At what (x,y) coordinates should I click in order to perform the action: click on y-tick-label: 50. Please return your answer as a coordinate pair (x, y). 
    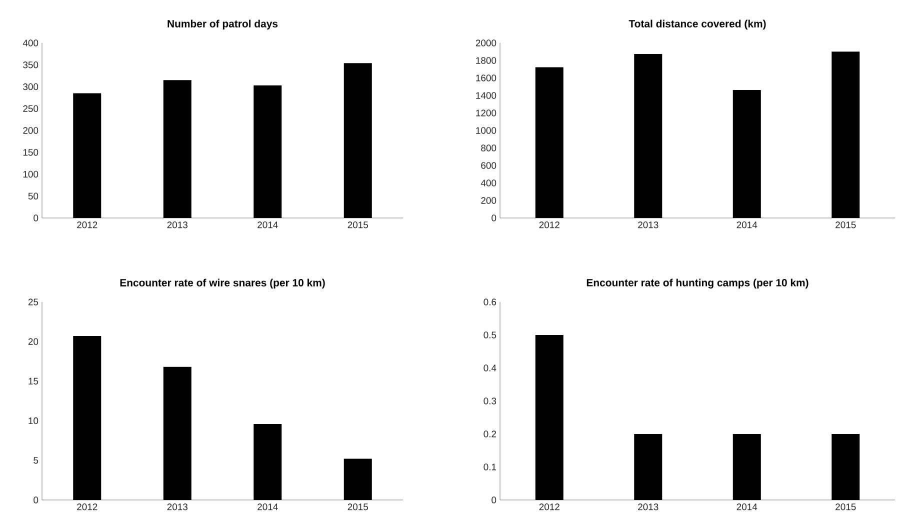
    Looking at the image, I should click on (33, 196).